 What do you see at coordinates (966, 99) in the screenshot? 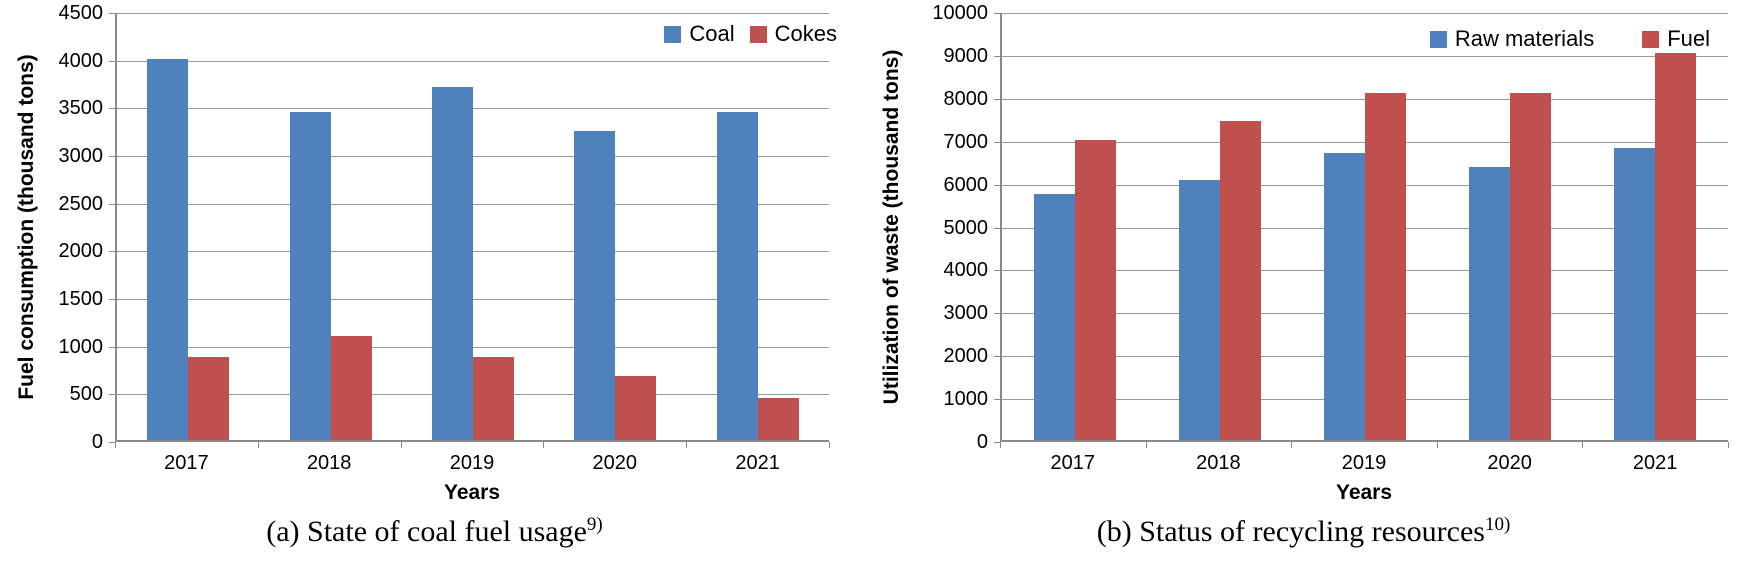
I see `y-tick-label-8000: 8000` at bounding box center [966, 99].